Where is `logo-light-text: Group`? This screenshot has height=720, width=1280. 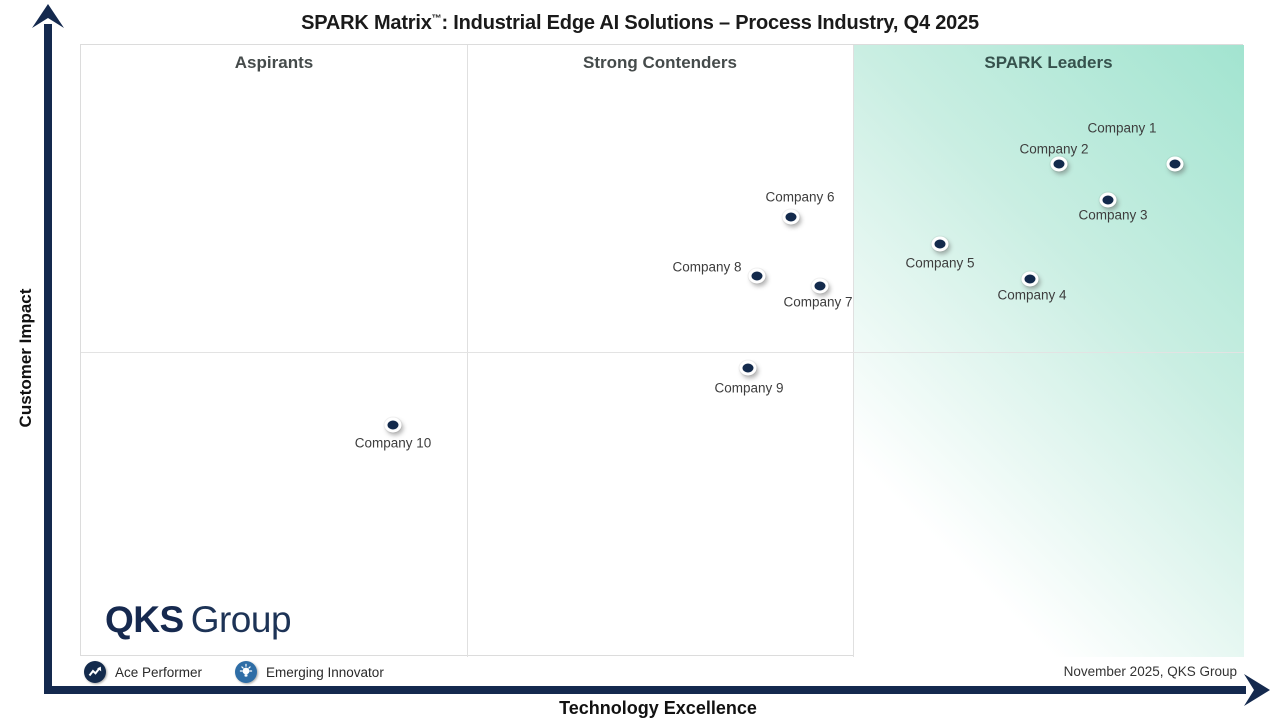
logo-light-text: Group is located at coordinates (241, 619).